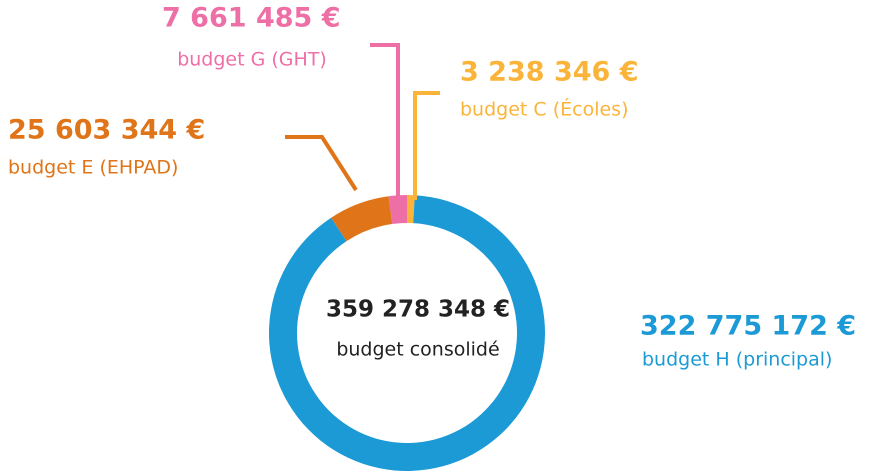 Image resolution: width=893 pixels, height=473 pixels. What do you see at coordinates (544, 109) in the screenshot?
I see `category-label: budget C (Écoles)` at bounding box center [544, 109].